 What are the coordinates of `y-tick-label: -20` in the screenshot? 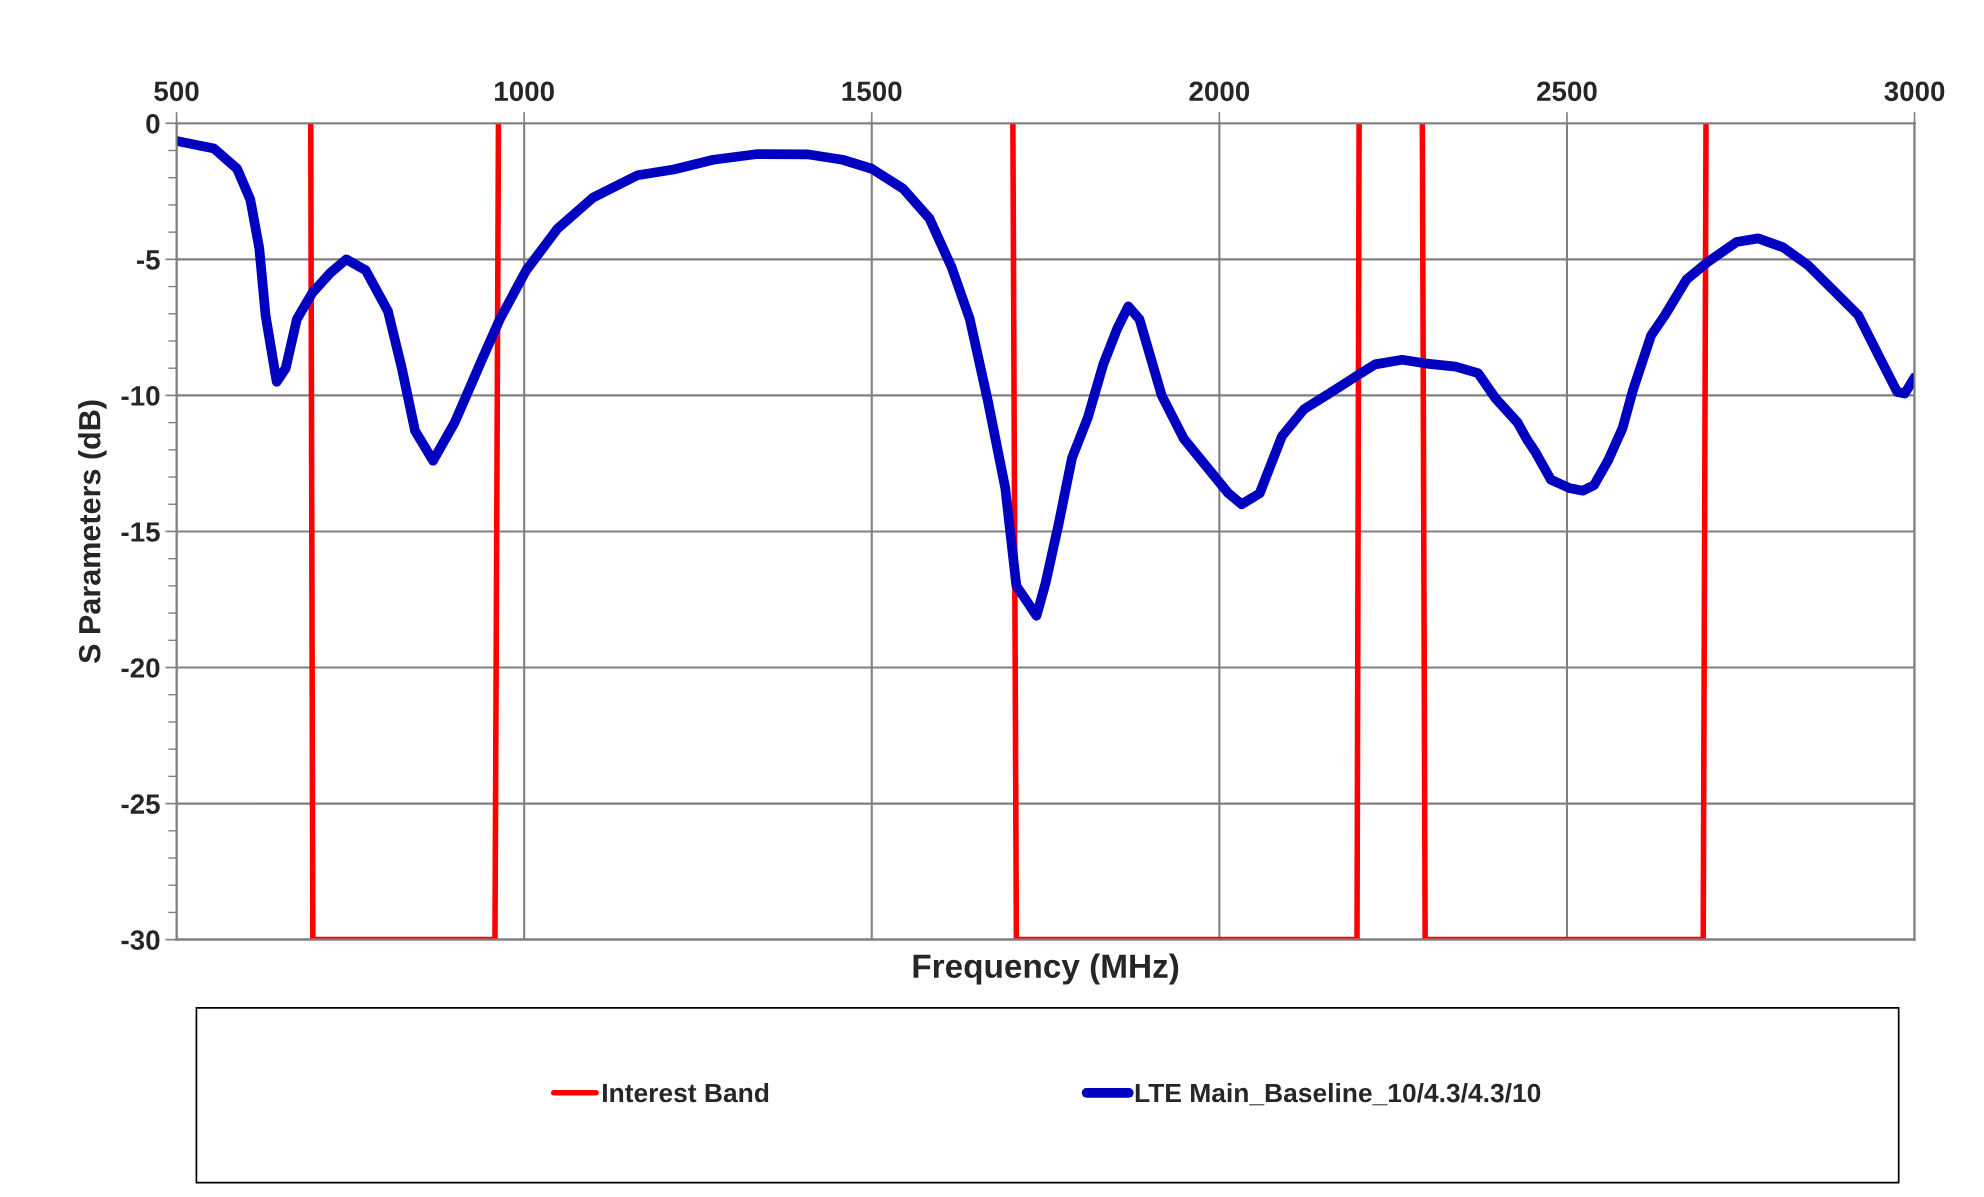 It's located at (140, 668).